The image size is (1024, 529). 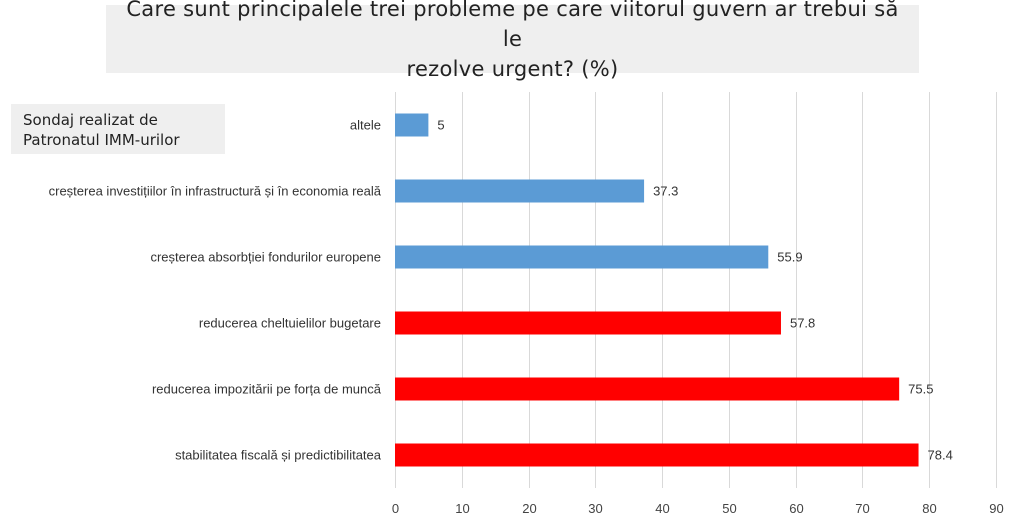 I want to click on data-label: 57.8, so click(x=802, y=323).